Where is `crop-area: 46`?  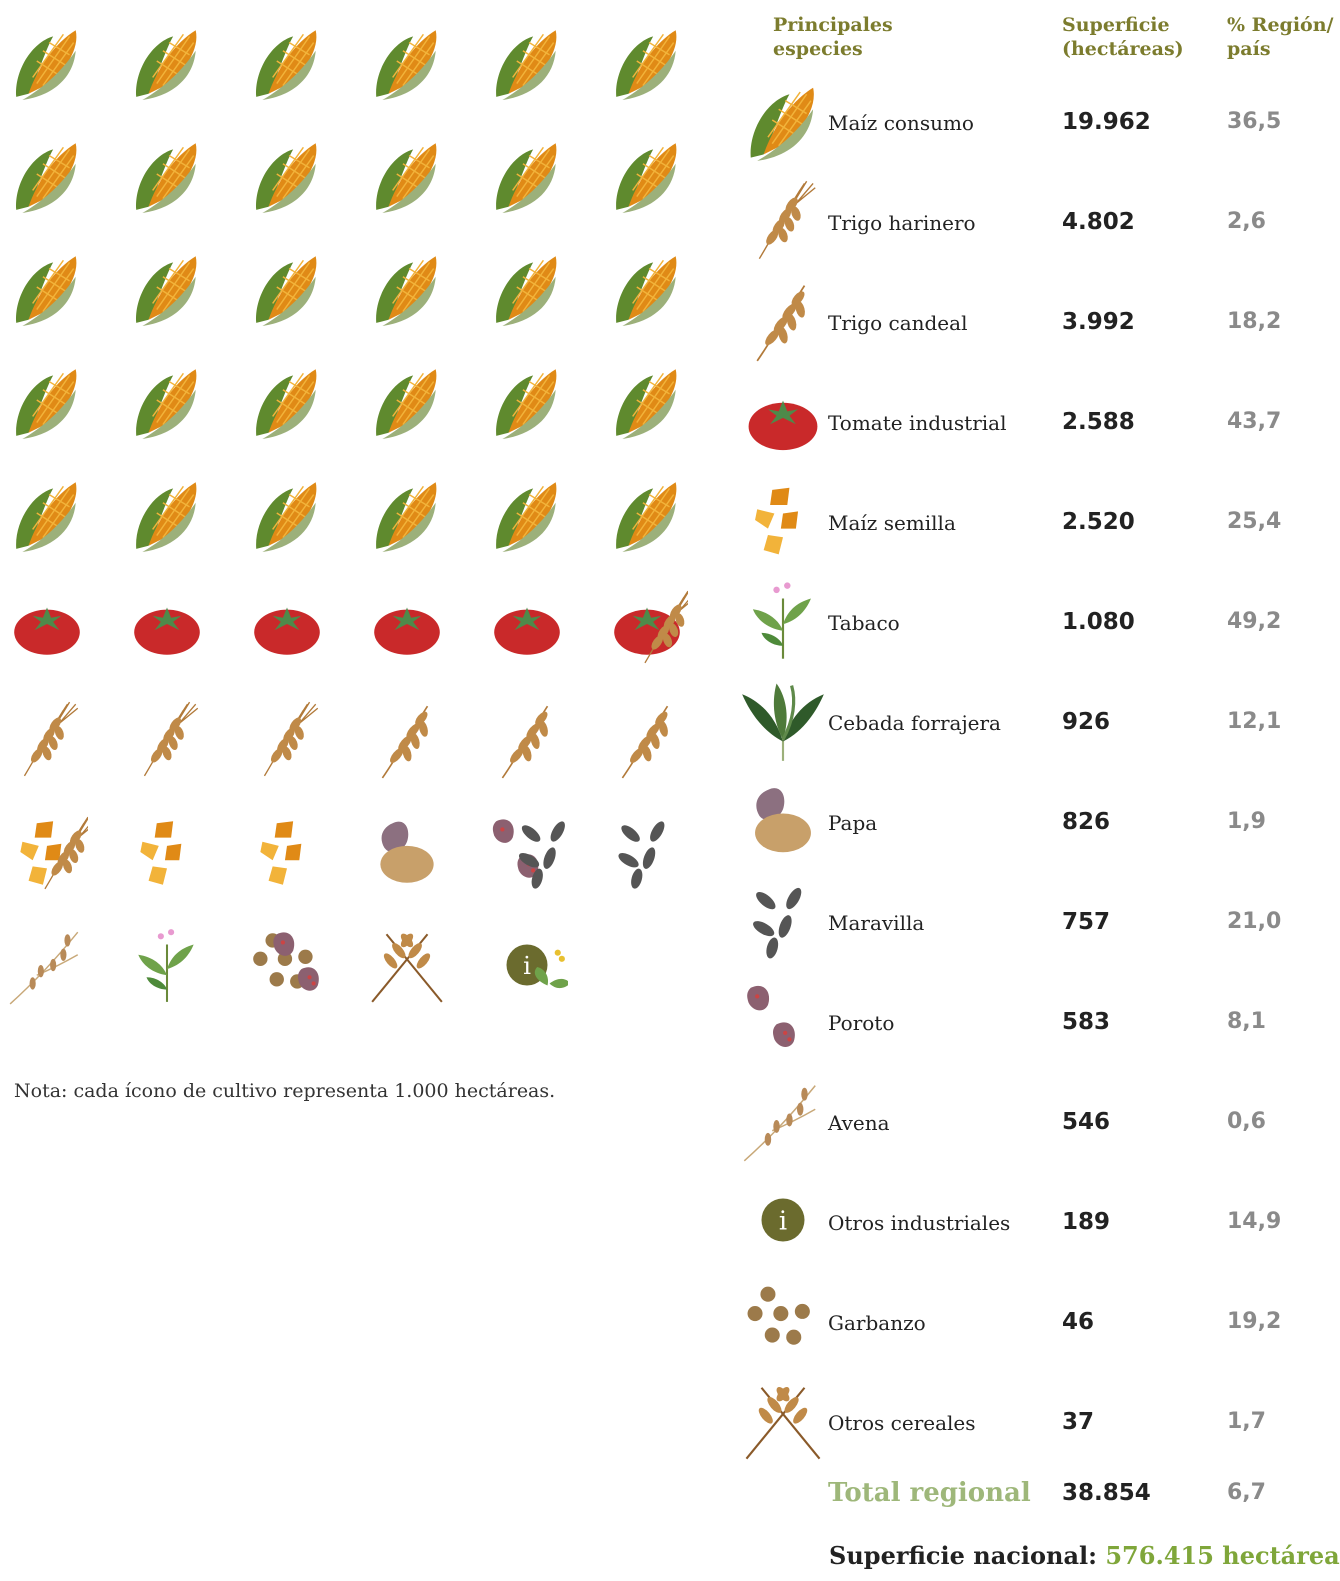
crop-area: 46 is located at coordinates (1078, 1322).